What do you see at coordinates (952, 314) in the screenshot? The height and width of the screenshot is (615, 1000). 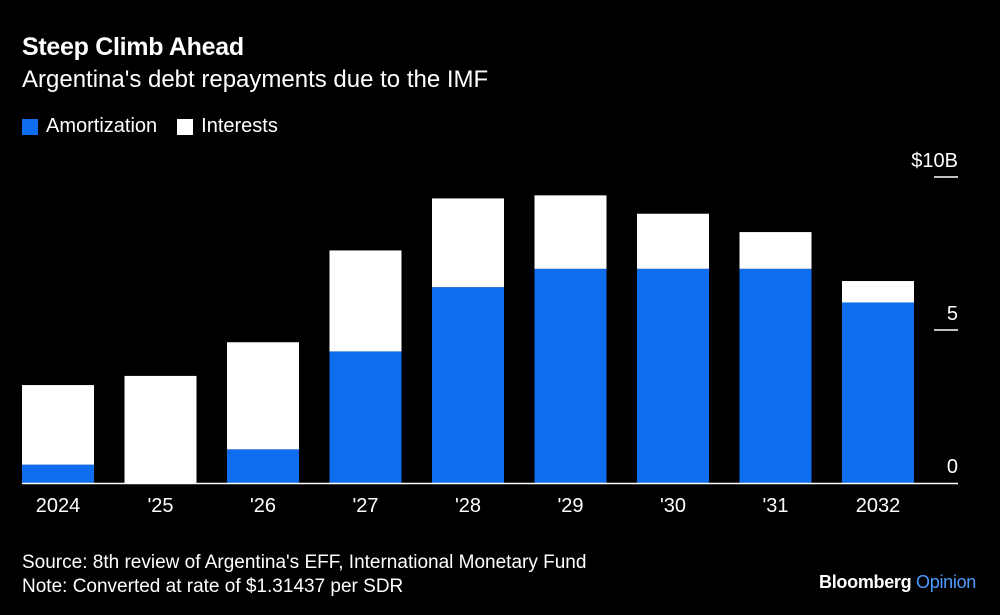 I see `y-tick-label-1: 5` at bounding box center [952, 314].